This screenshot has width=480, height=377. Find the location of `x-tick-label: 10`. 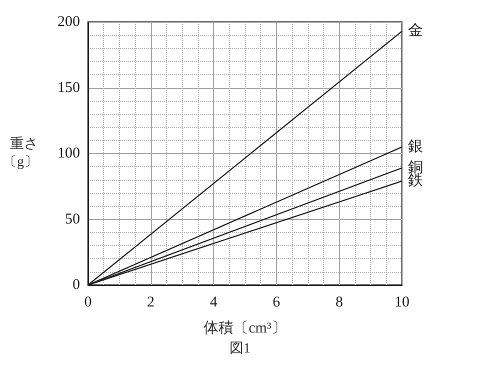

x-tick-label: 10 is located at coordinates (402, 302).